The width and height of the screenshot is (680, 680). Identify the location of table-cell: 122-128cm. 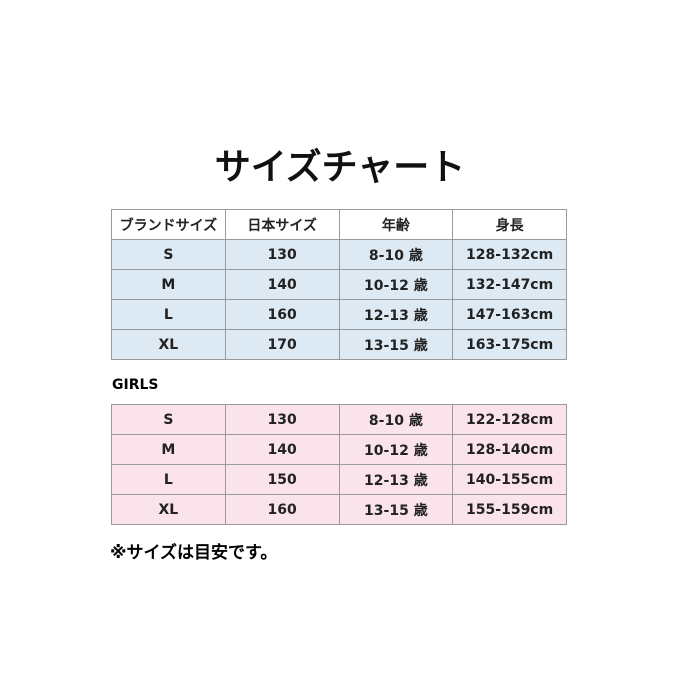
(509, 419).